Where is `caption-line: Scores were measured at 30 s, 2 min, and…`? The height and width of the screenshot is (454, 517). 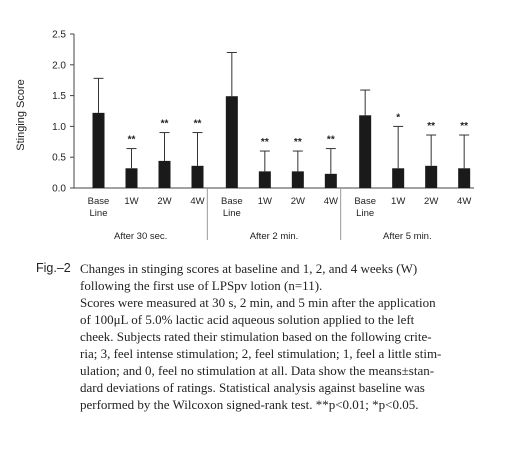 caption-line: Scores were measured at 30 s, 2 min, and… is located at coordinates (258, 302).